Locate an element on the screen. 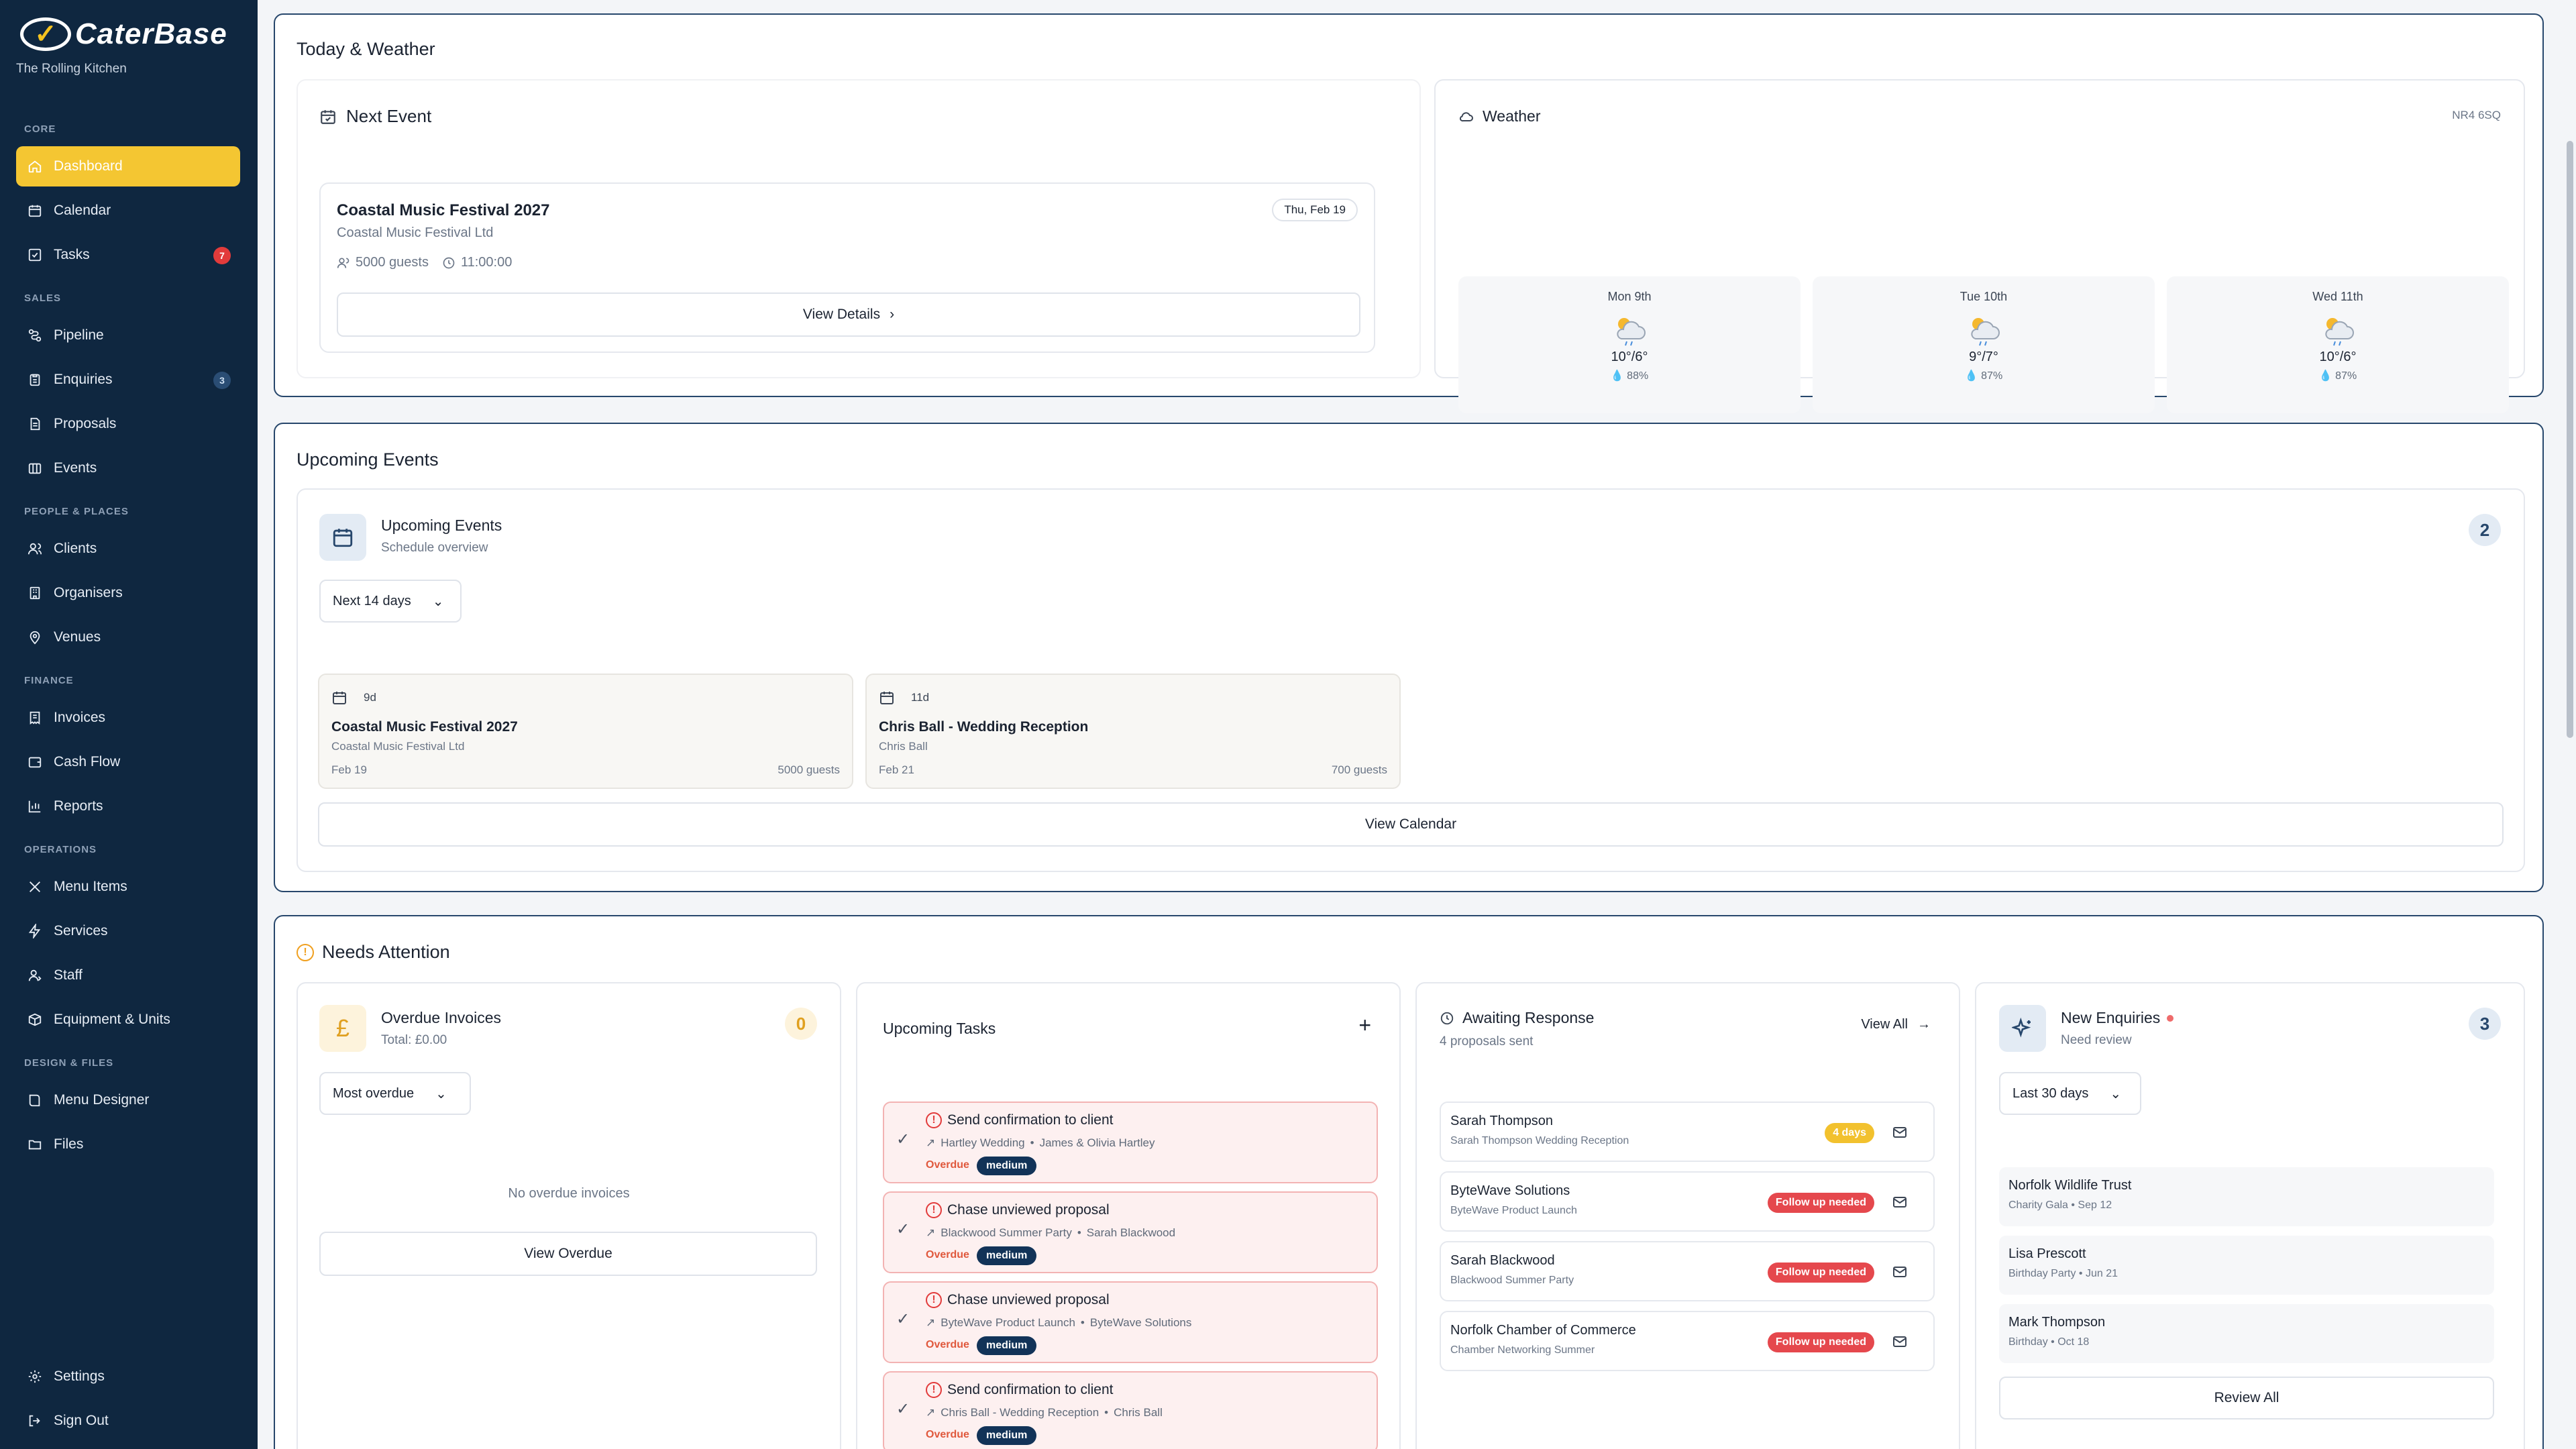  logo-check-icon: ✓ is located at coordinates (45, 34).